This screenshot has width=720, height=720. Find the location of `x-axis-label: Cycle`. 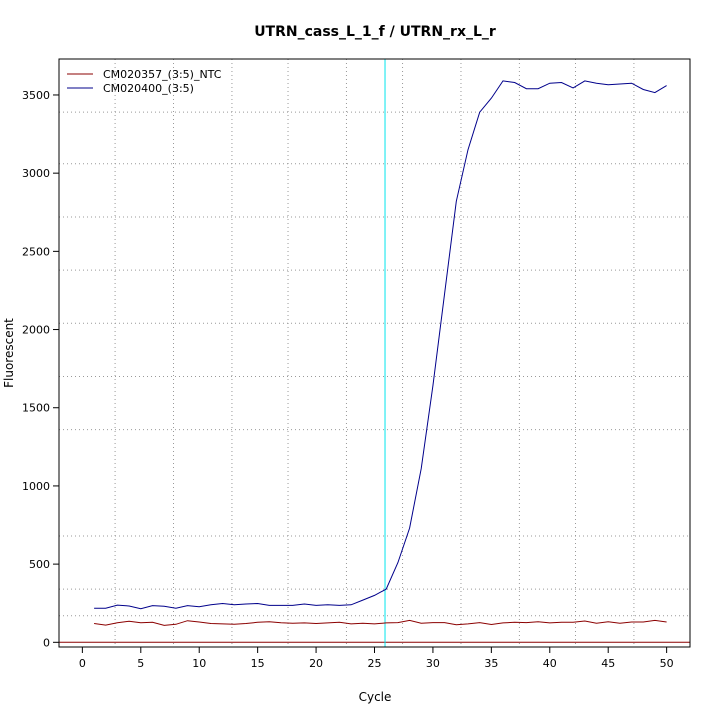

x-axis-label: Cycle is located at coordinates (375, 697).